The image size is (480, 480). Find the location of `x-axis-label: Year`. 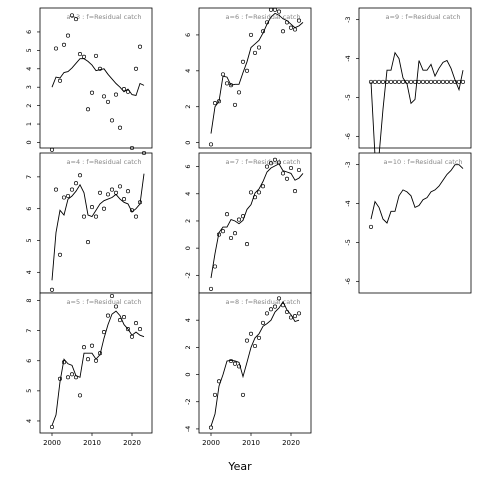

x-axis-label: Year is located at coordinates (239, 466).